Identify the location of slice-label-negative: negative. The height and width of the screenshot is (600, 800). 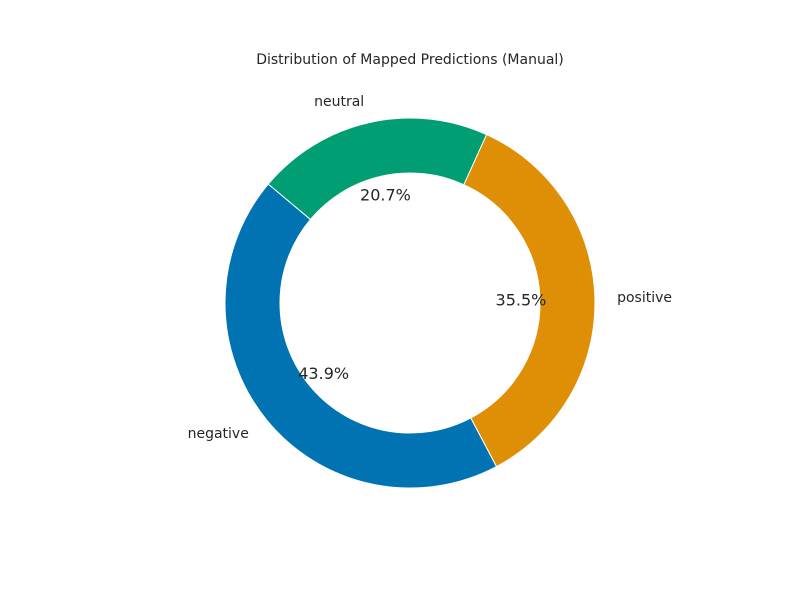
(218, 434).